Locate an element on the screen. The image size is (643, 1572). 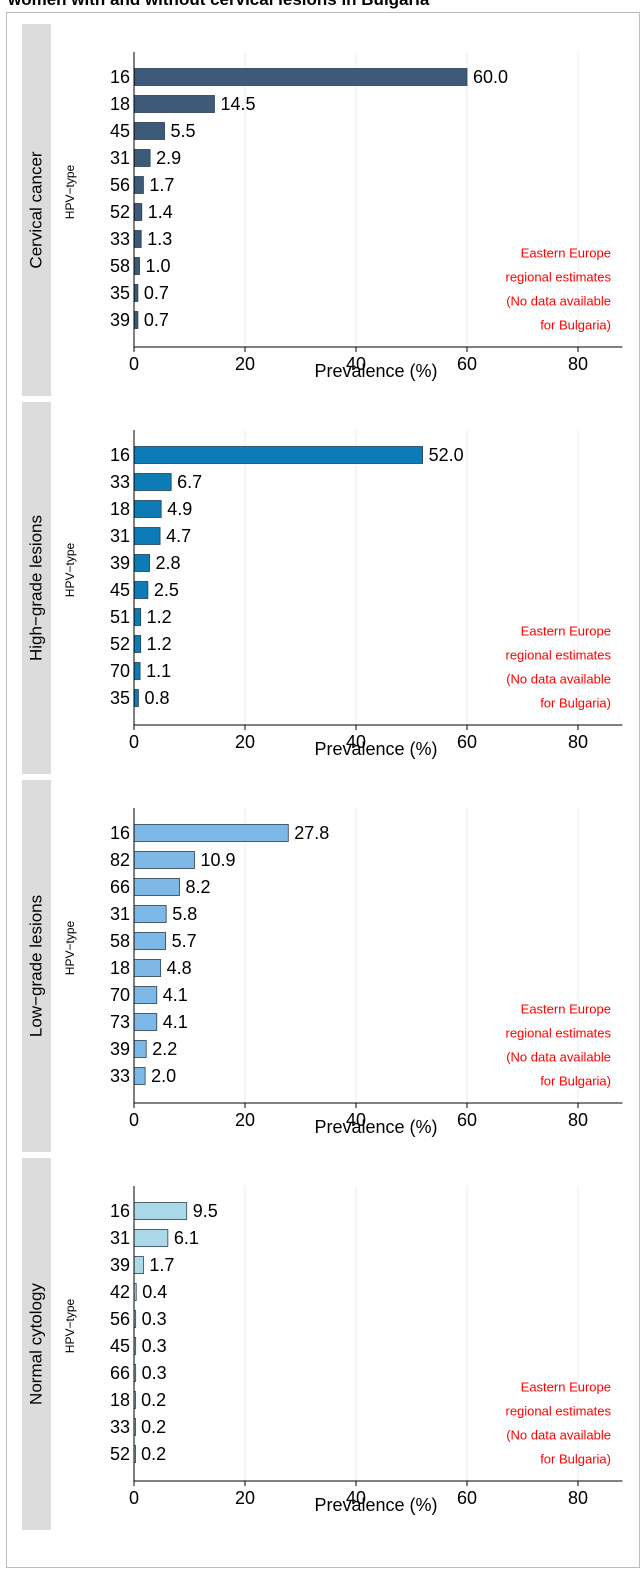
value-label: 52.0 is located at coordinates (446, 455).